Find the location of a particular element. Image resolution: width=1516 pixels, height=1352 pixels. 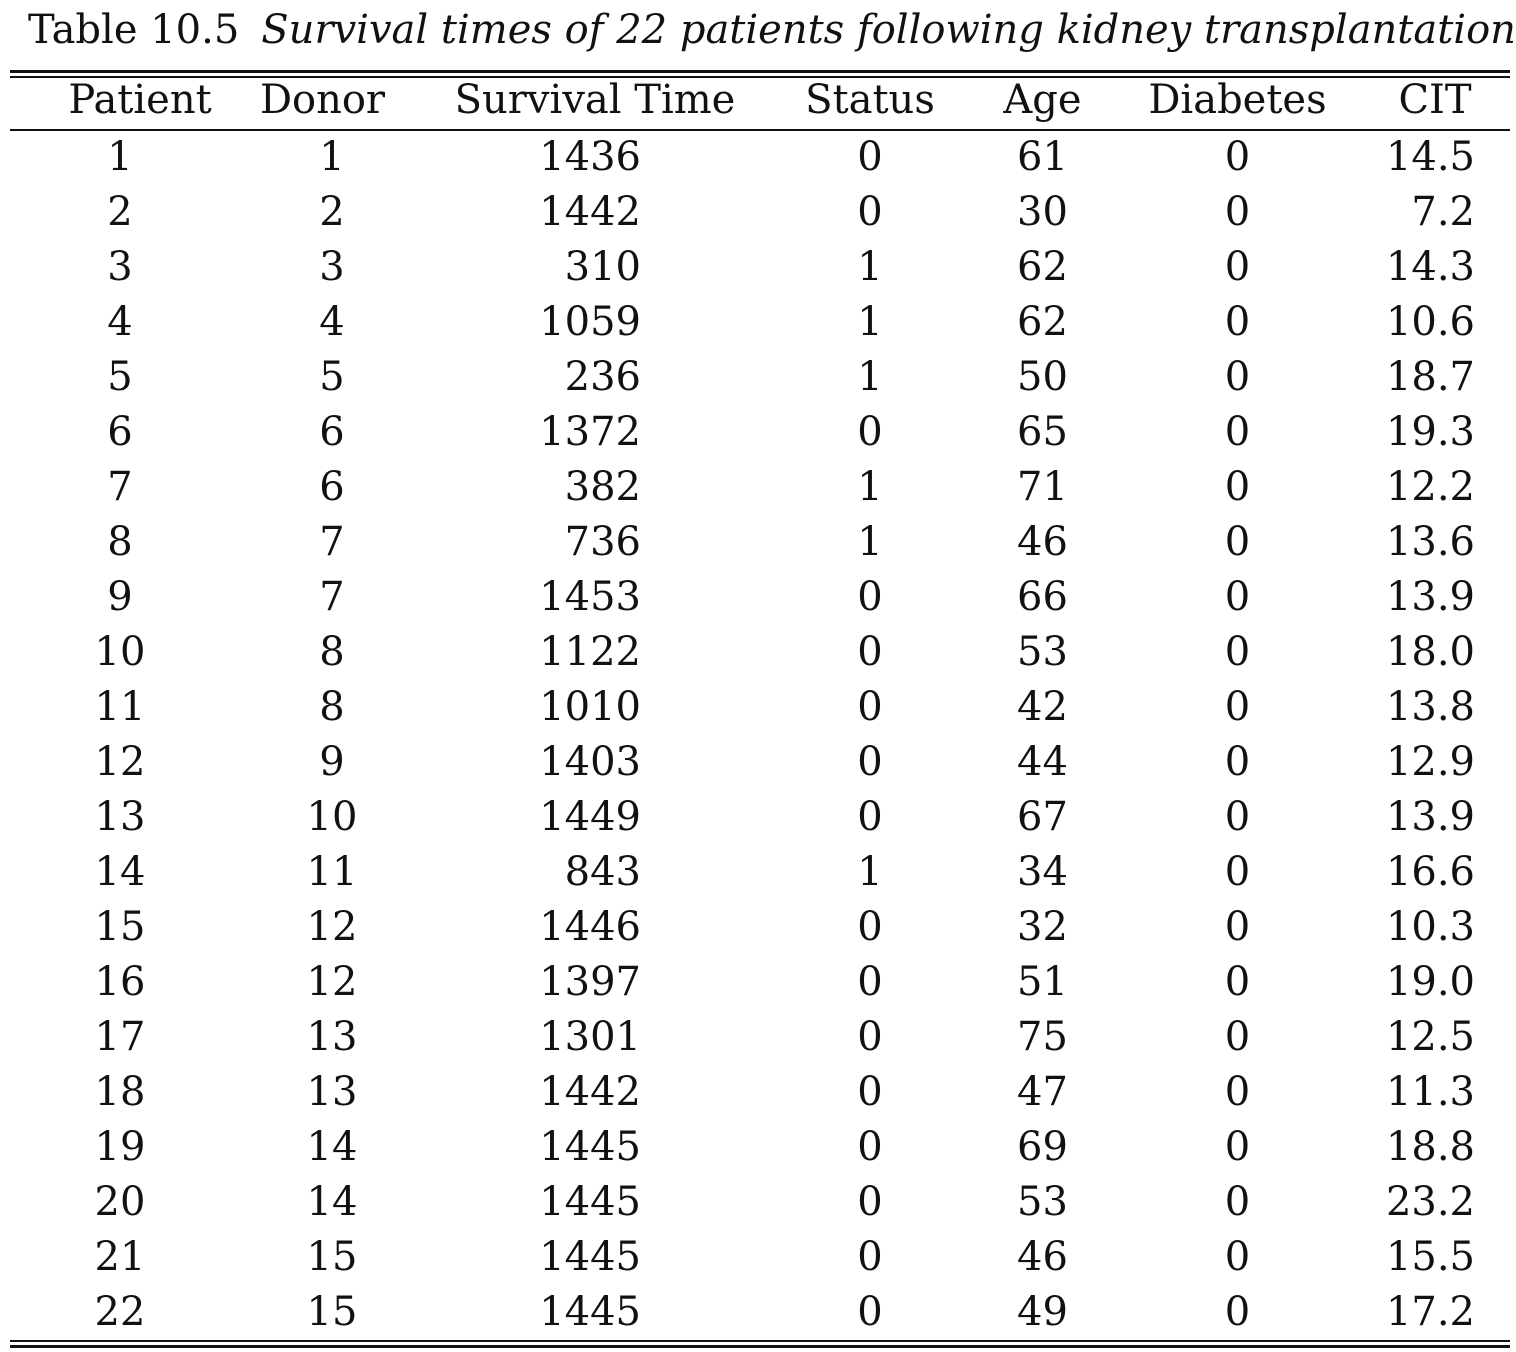

cell-donor: 4 is located at coordinates (332, 322).